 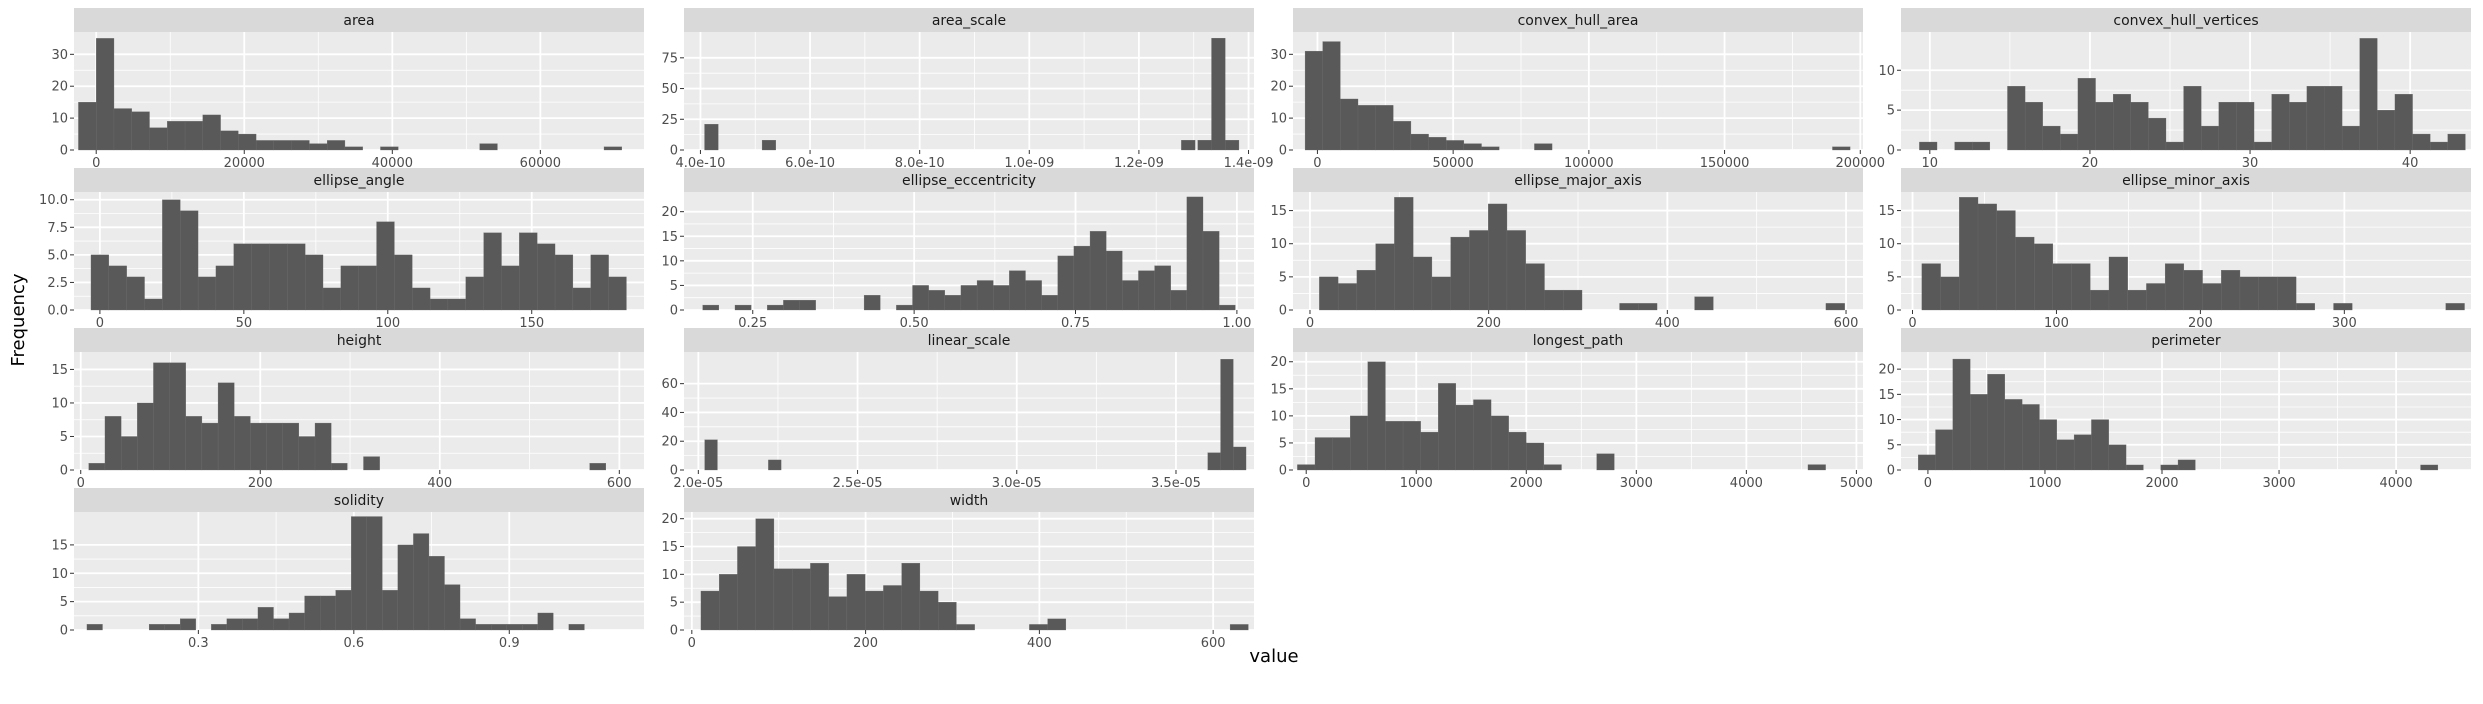 What do you see at coordinates (1746, 483) in the screenshot?
I see `x-tick-label: 4000` at bounding box center [1746, 483].